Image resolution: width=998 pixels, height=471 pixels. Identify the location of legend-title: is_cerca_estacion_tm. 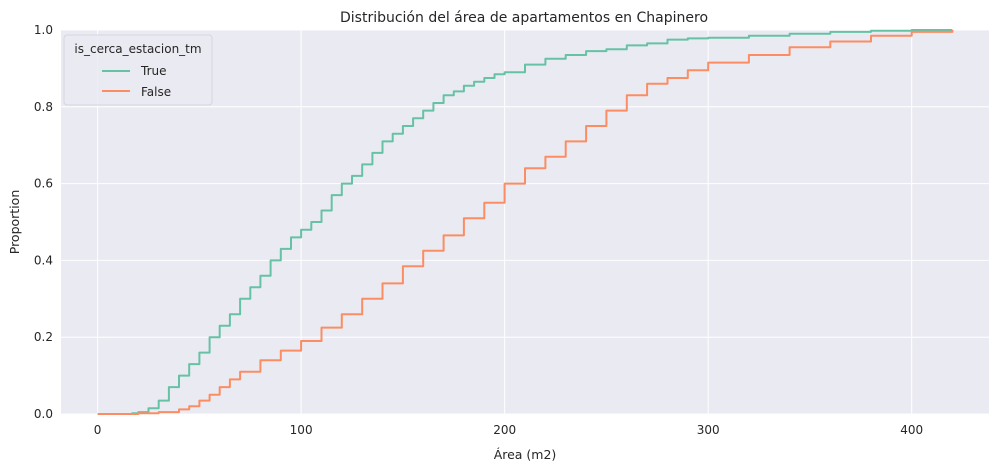
(137, 49).